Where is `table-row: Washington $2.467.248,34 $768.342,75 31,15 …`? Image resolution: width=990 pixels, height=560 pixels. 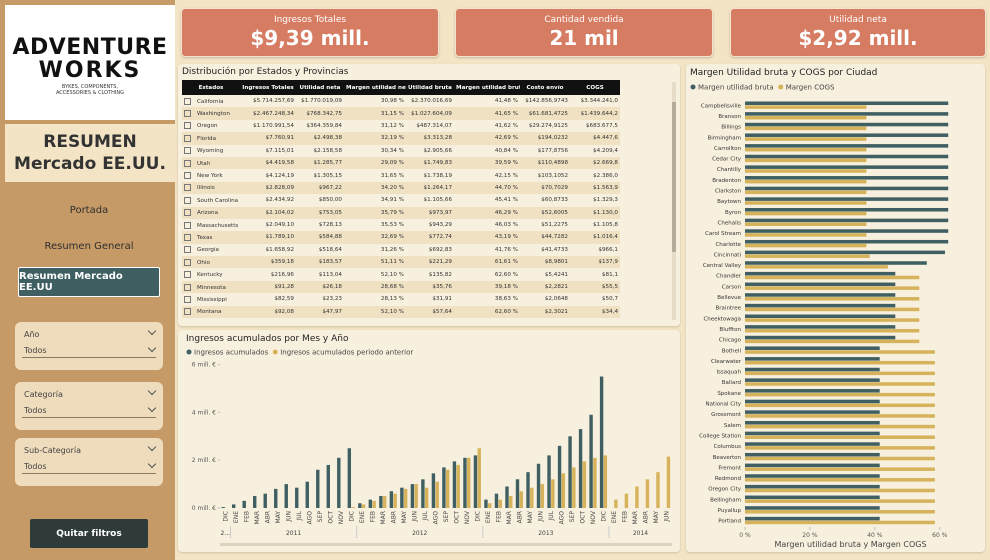
table-row: Washington $2.467.248,34 $768.342,75 31,15 … is located at coordinates (401, 113).